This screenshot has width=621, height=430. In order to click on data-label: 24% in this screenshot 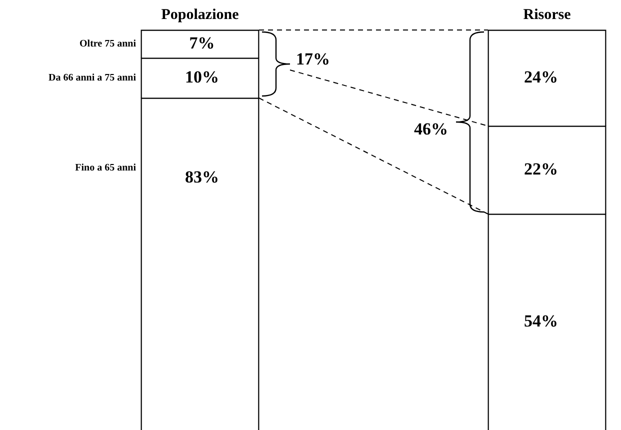, I will do `click(541, 76)`.